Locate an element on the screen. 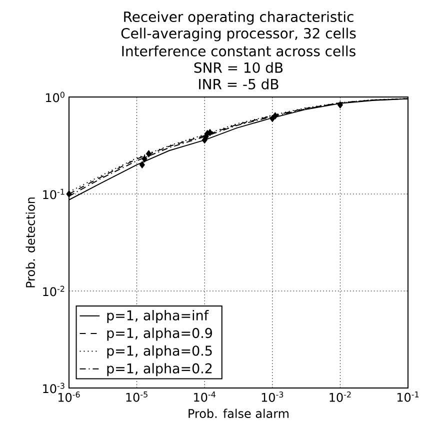 The width and height of the screenshot is (423, 433). x-tick-label: 10$^{-3}$ is located at coordinates (273, 397).